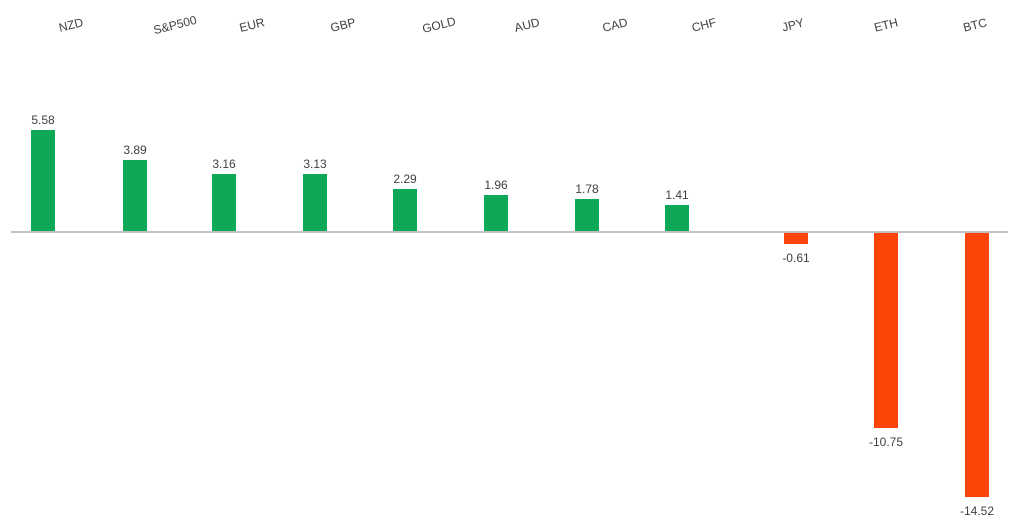 Image resolution: width=1024 pixels, height=530 pixels. Describe the element at coordinates (315, 202) in the screenshot. I see `bar-GBP` at that location.